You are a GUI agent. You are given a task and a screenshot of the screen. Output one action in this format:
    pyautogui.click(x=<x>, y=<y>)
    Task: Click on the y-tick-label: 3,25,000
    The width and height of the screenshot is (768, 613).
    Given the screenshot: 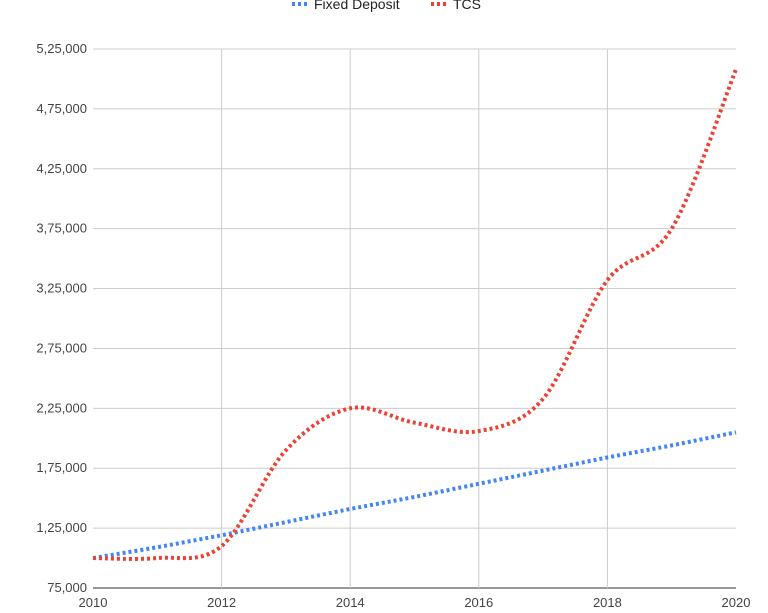 What is the action you would take?
    pyautogui.click(x=61, y=288)
    